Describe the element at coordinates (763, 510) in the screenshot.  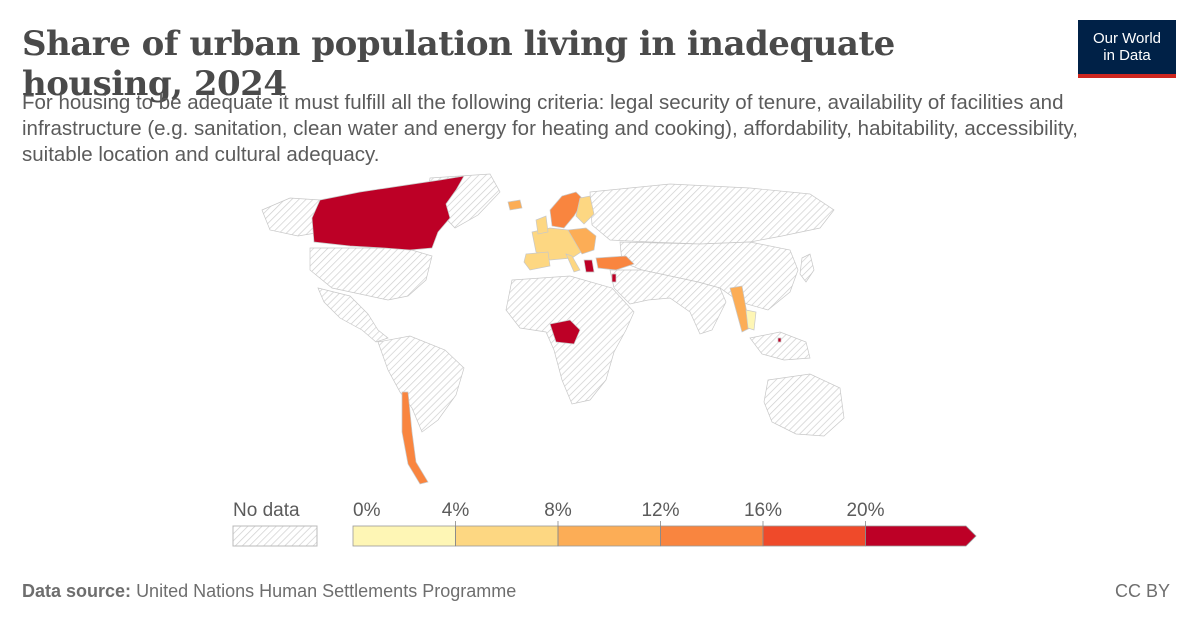
I see `legend-tick-label: 16%` at that location.